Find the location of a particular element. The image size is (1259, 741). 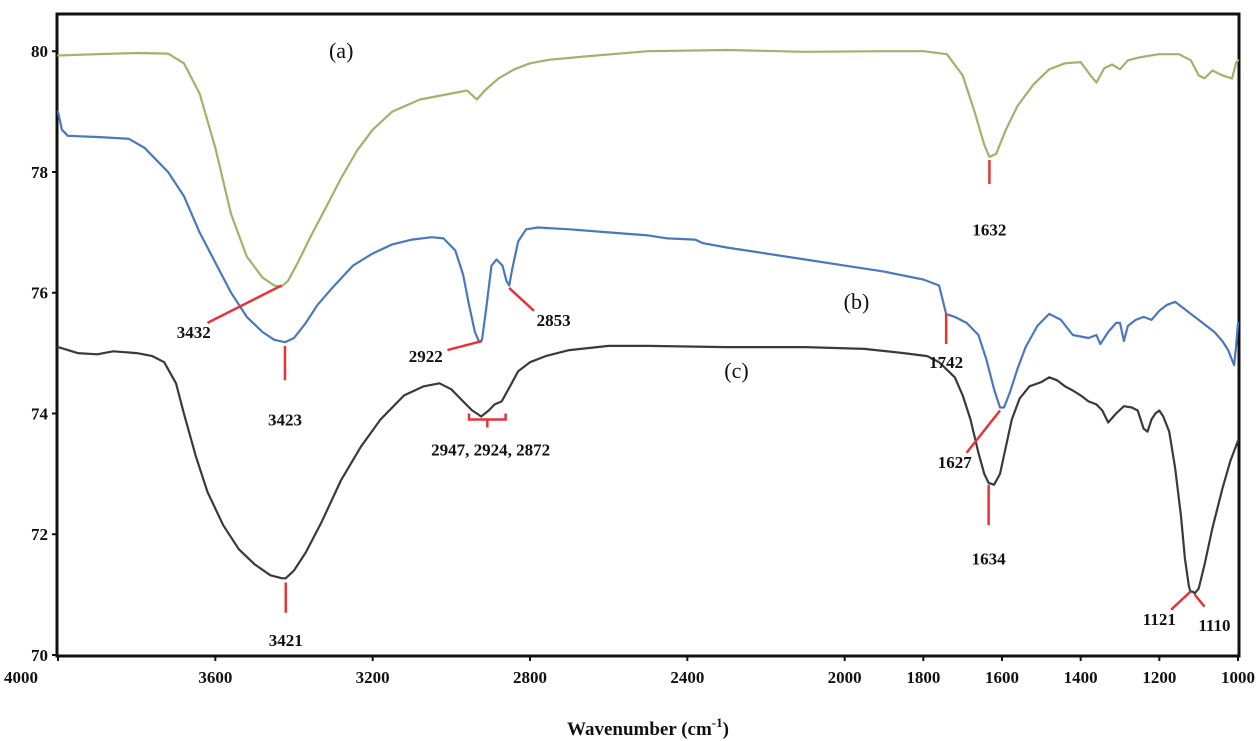

peak-label: 1110 is located at coordinates (1214, 625).